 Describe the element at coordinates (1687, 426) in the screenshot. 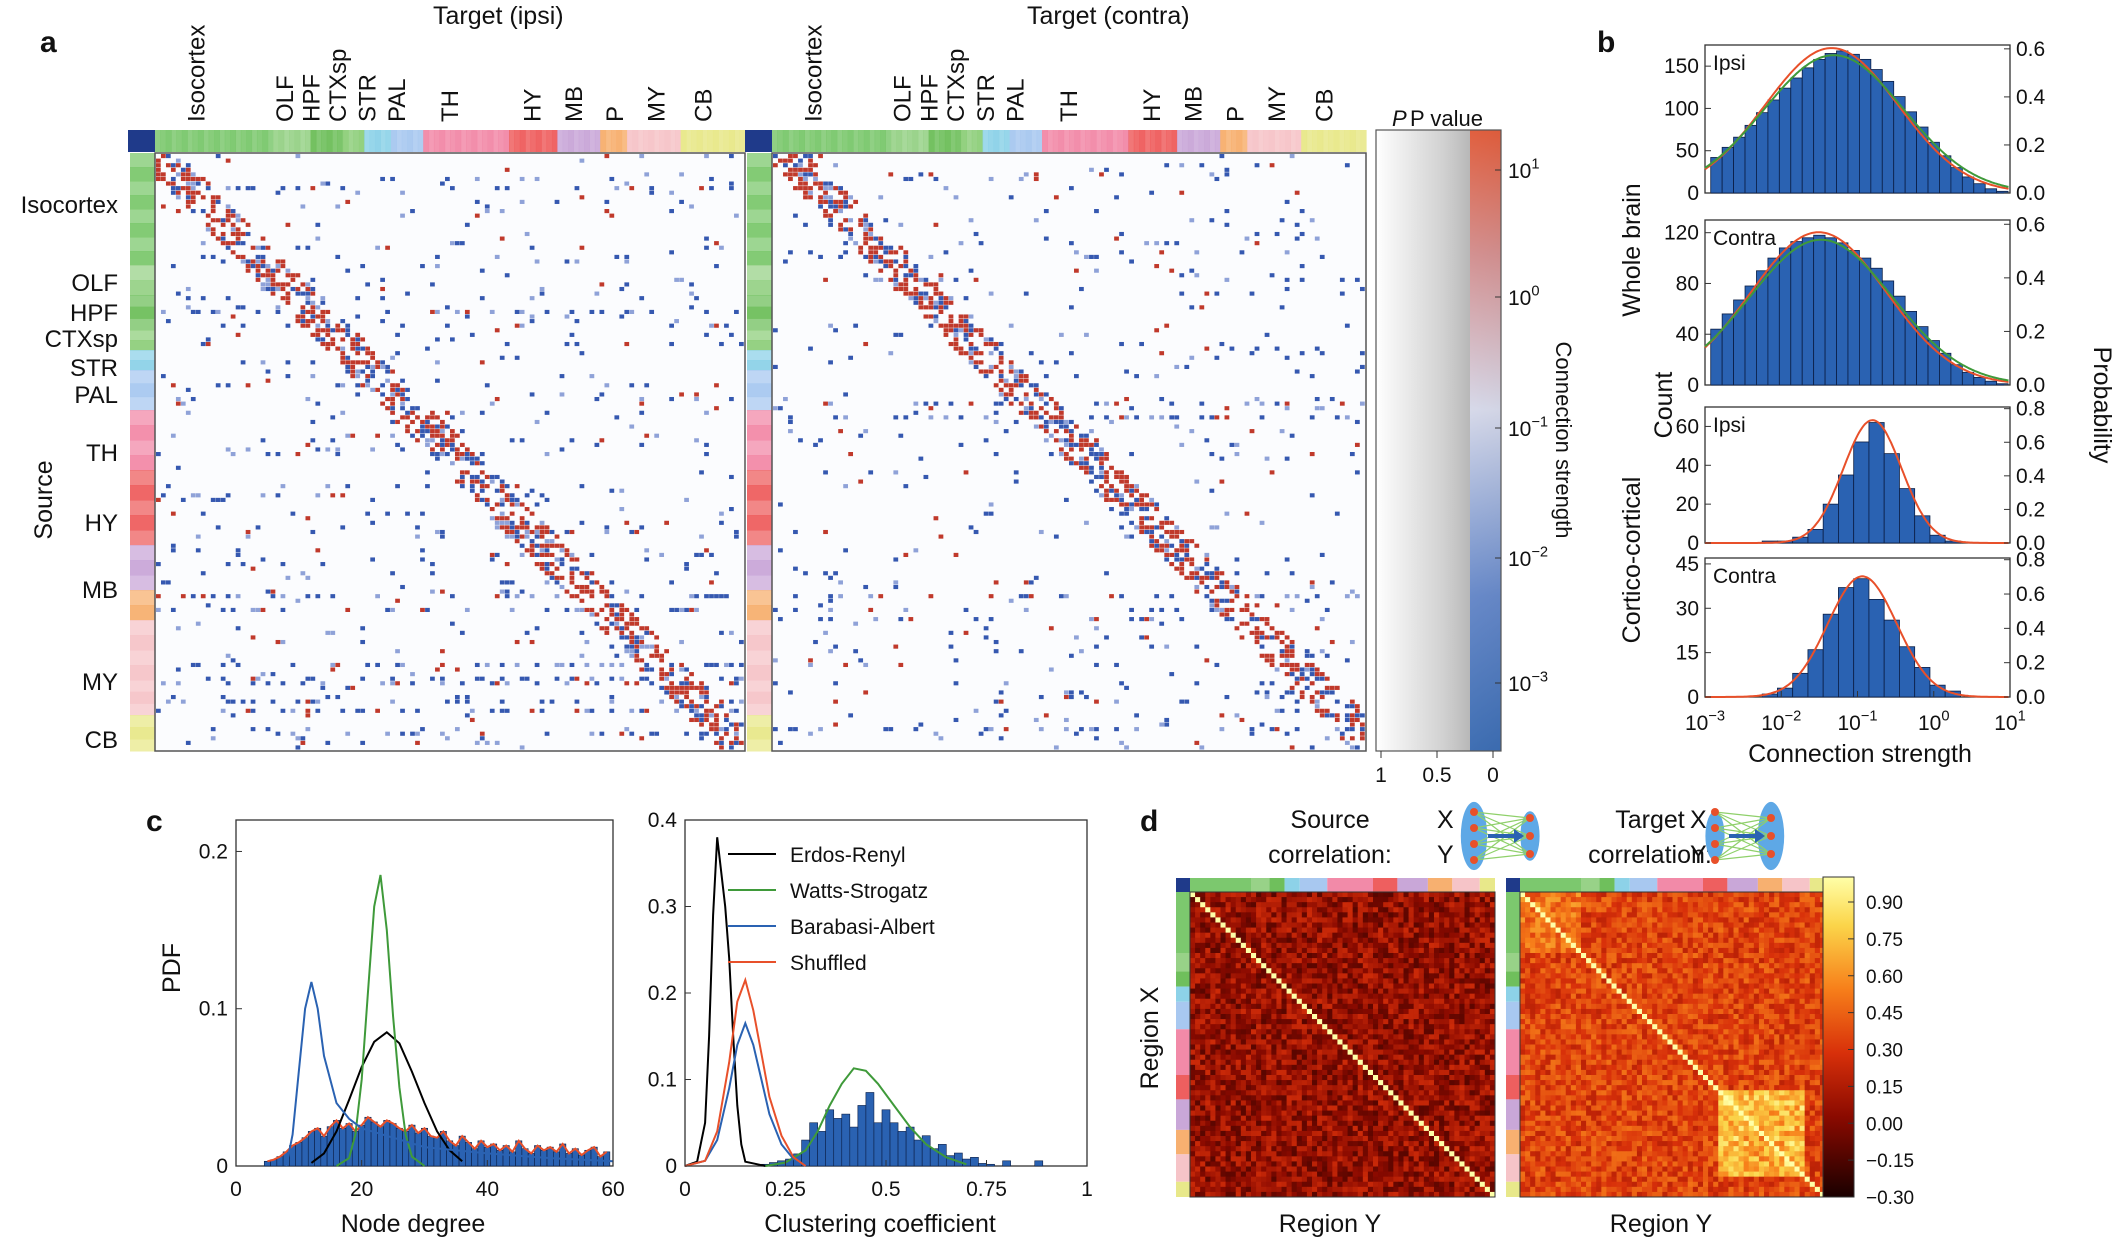

I see `left-tick-label: 60` at that location.